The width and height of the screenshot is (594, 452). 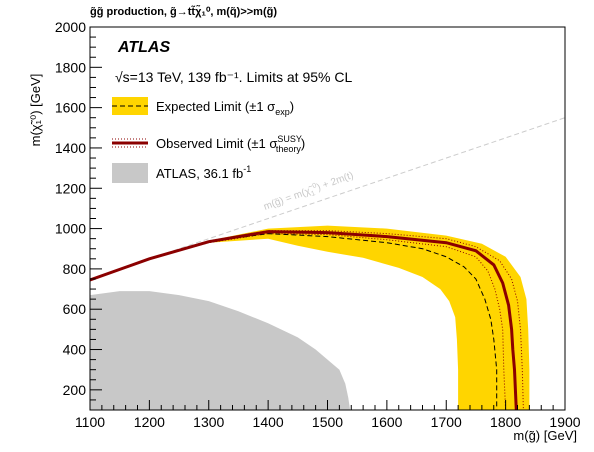 What do you see at coordinates (90, 422) in the screenshot?
I see `x-tick-label: 1100` at bounding box center [90, 422].